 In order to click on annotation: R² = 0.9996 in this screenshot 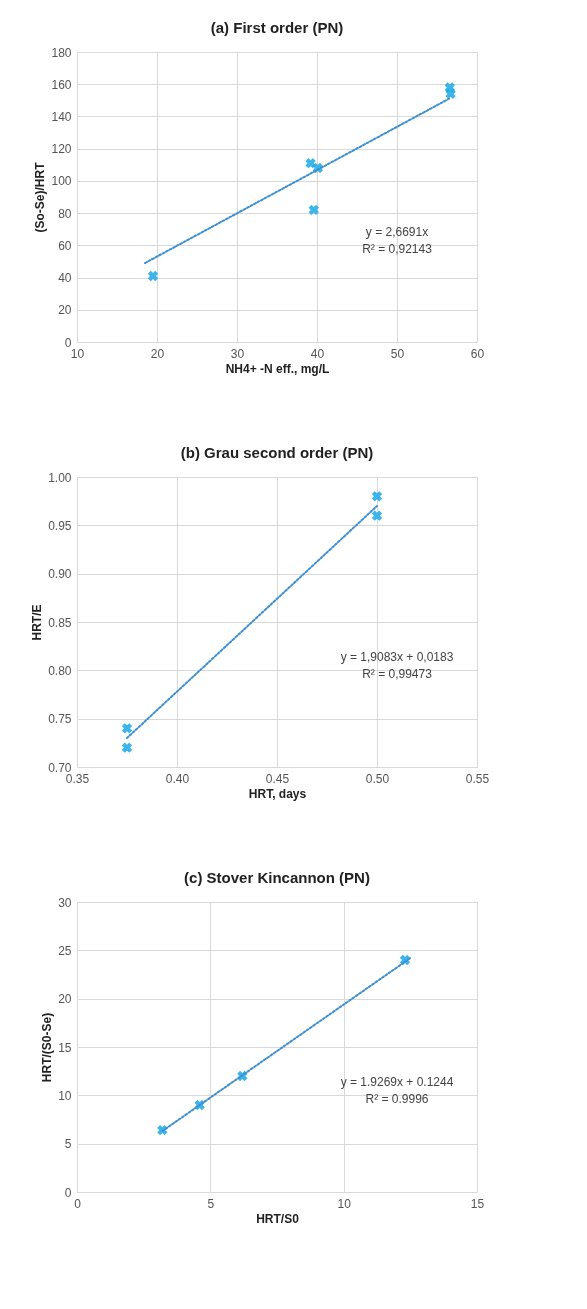, I will do `click(397, 1098)`.